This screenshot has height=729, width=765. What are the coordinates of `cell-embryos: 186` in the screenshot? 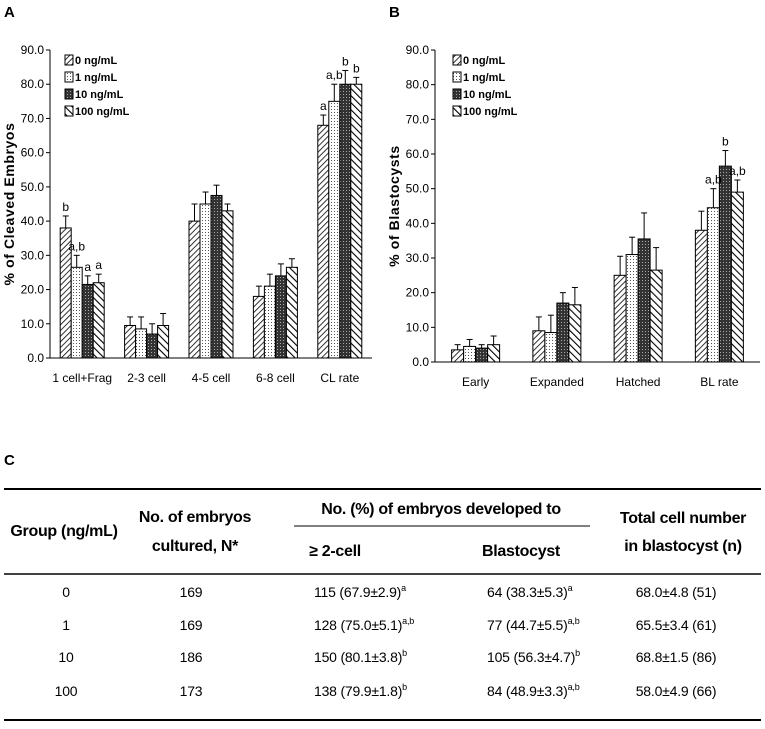 It's located at (191, 657).